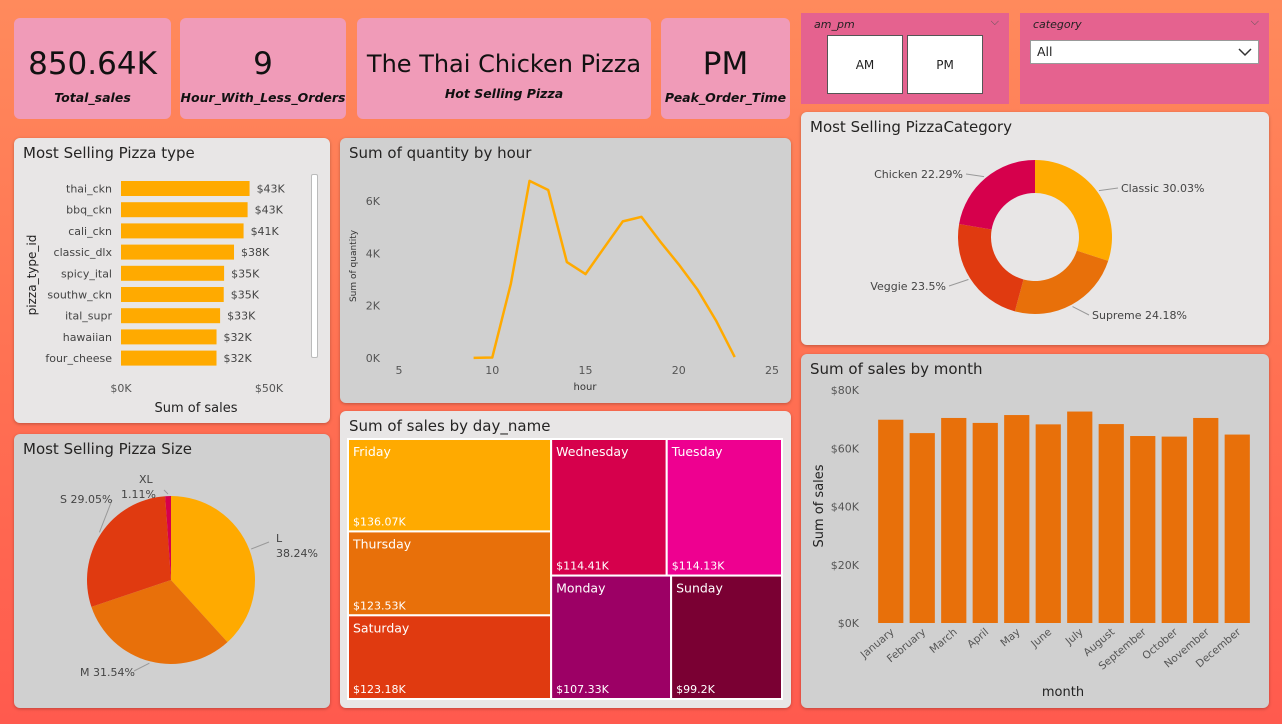 The height and width of the screenshot is (724, 1282). I want to click on chart-title: Sum of quantity by hour, so click(440, 153).